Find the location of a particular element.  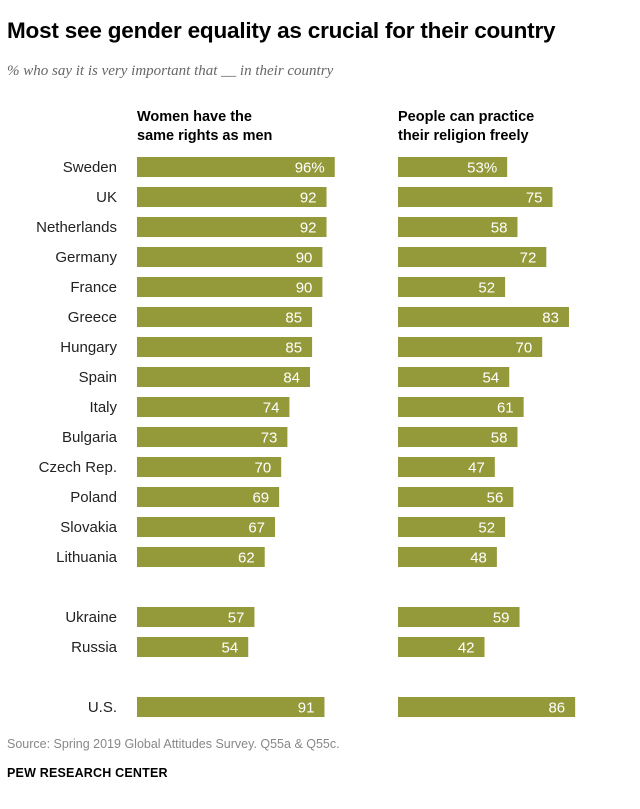

bar-religion-russia is located at coordinates (441, 647).